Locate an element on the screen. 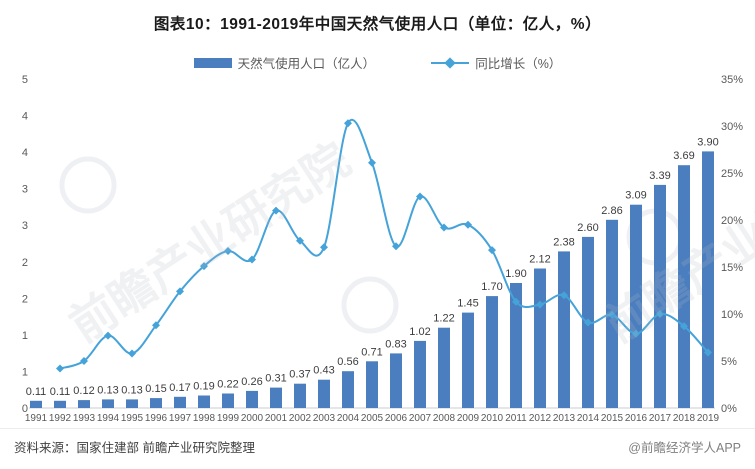 The height and width of the screenshot is (469, 755). x-axis-year-label: 1999 is located at coordinates (228, 418).